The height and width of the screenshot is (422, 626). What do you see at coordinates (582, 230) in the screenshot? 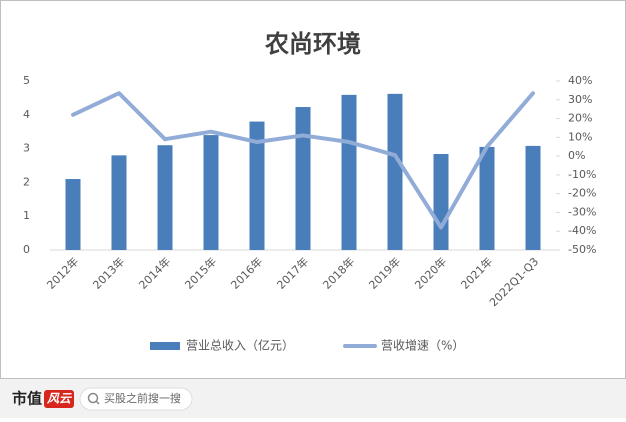
I see `y2-tick-label: -40%` at bounding box center [582, 230].